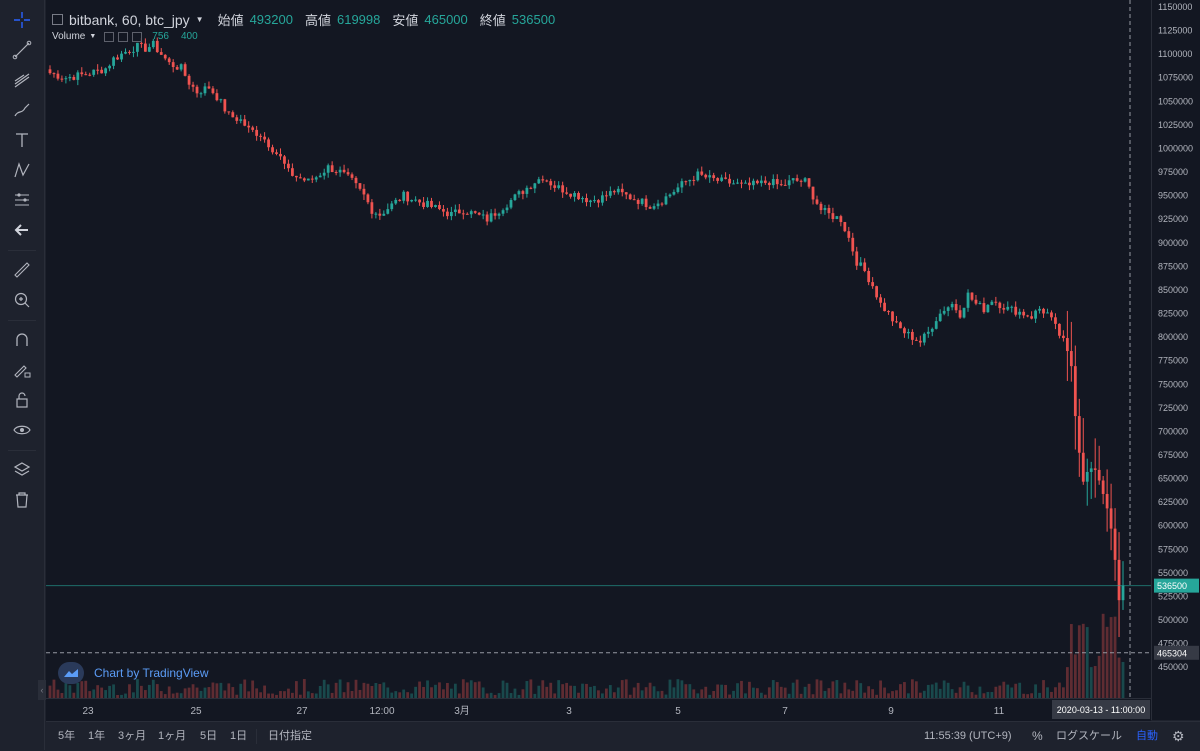  What do you see at coordinates (22, 340) in the screenshot?
I see `magnet-icon` at bounding box center [22, 340].